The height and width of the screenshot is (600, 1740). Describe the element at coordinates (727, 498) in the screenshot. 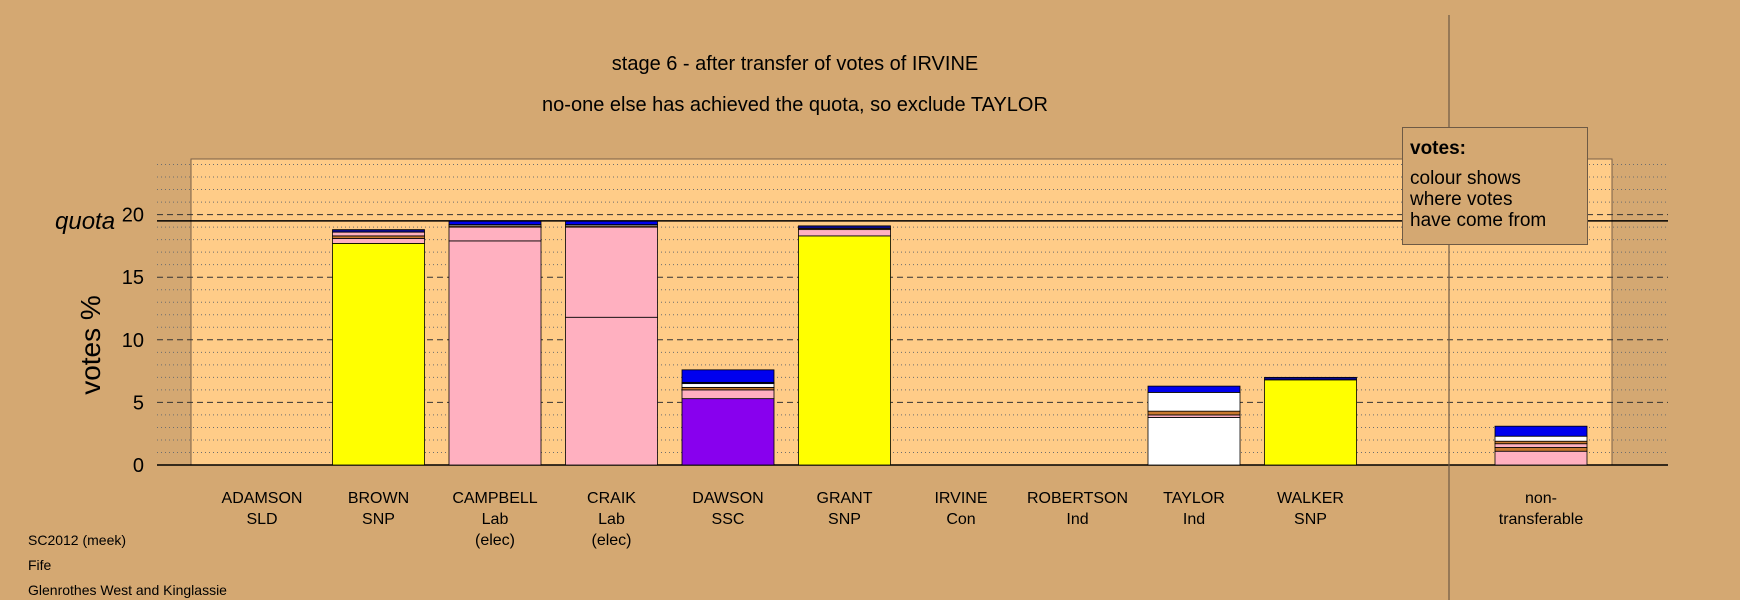

I see `candidate-label: DAWSON` at that location.